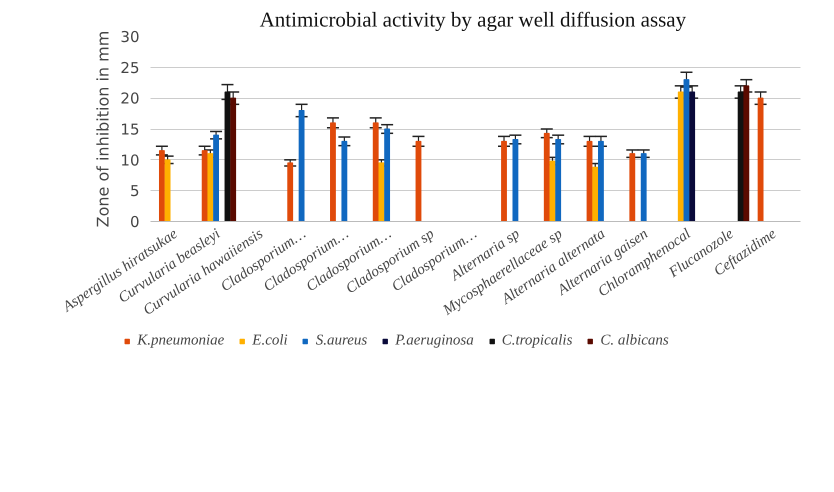 The height and width of the screenshot is (492, 834). I want to click on y-tick-label: 25, so click(130, 67).